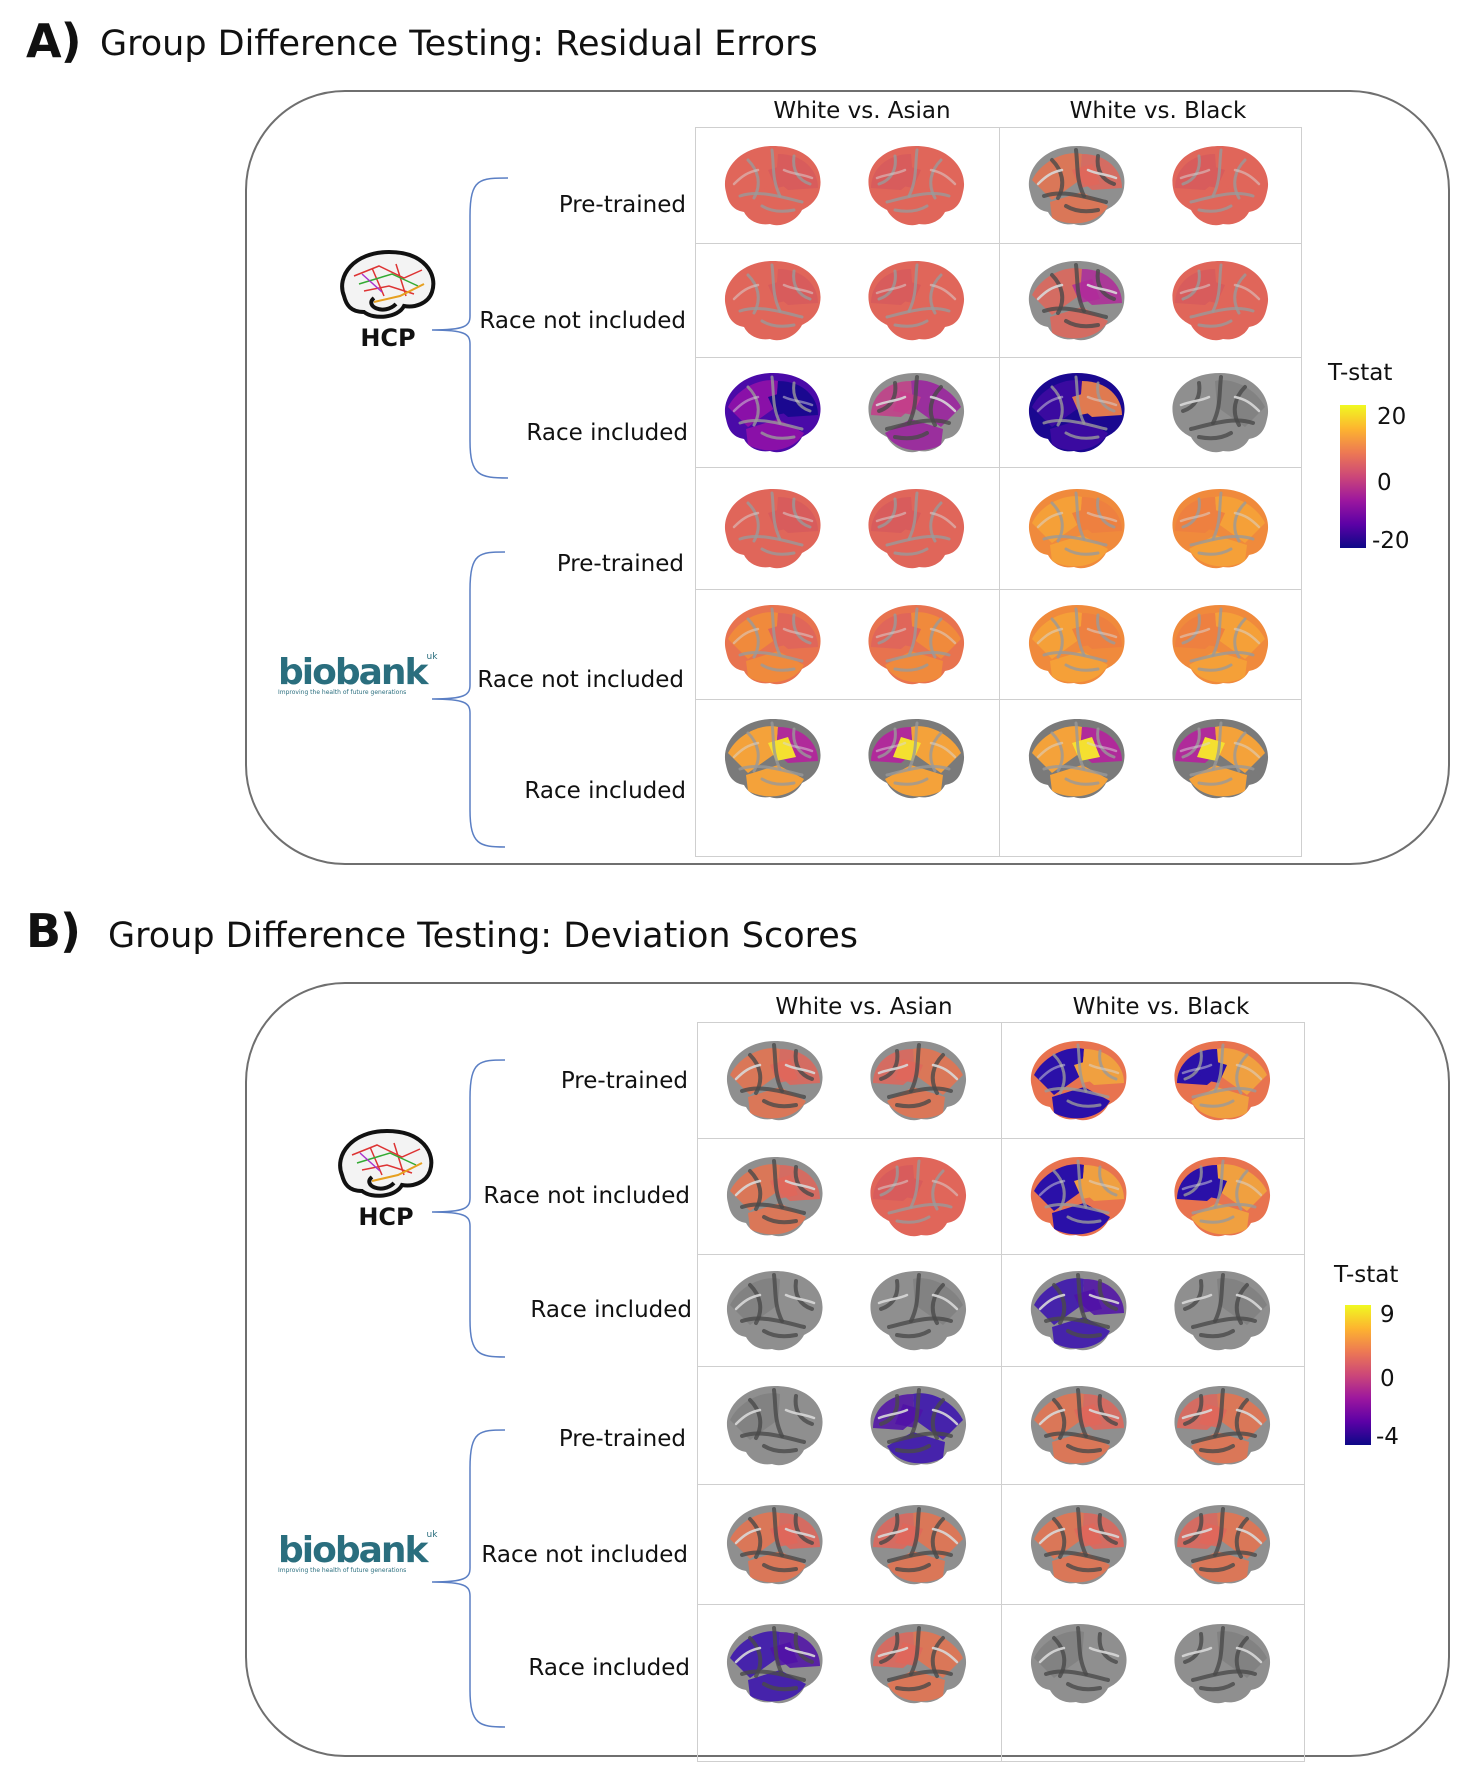 This screenshot has height=1770, width=1474. I want to click on colorbar-tick: -20, so click(1391, 541).